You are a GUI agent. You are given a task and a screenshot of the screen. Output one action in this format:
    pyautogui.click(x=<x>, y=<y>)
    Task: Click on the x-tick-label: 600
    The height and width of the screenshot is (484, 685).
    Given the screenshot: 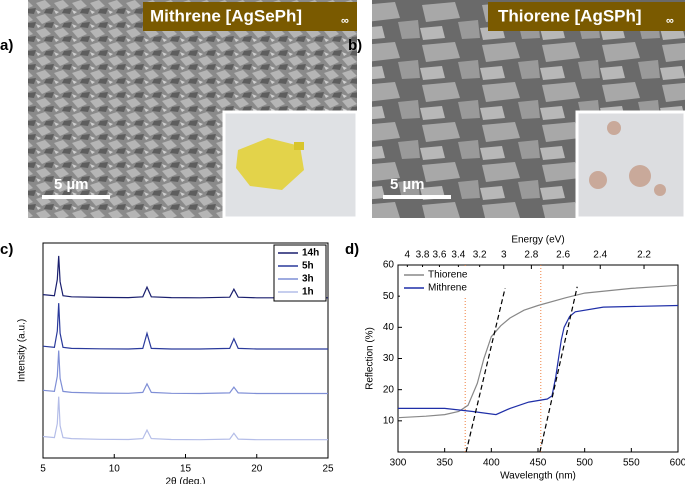 What is the action you would take?
    pyautogui.click(x=677, y=463)
    